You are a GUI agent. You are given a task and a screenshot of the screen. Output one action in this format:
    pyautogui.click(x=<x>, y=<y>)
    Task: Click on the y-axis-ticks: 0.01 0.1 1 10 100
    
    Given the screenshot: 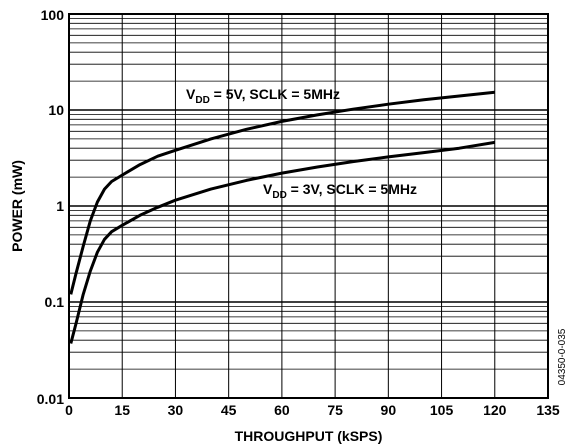 What is the action you would take?
    pyautogui.click(x=50, y=207)
    